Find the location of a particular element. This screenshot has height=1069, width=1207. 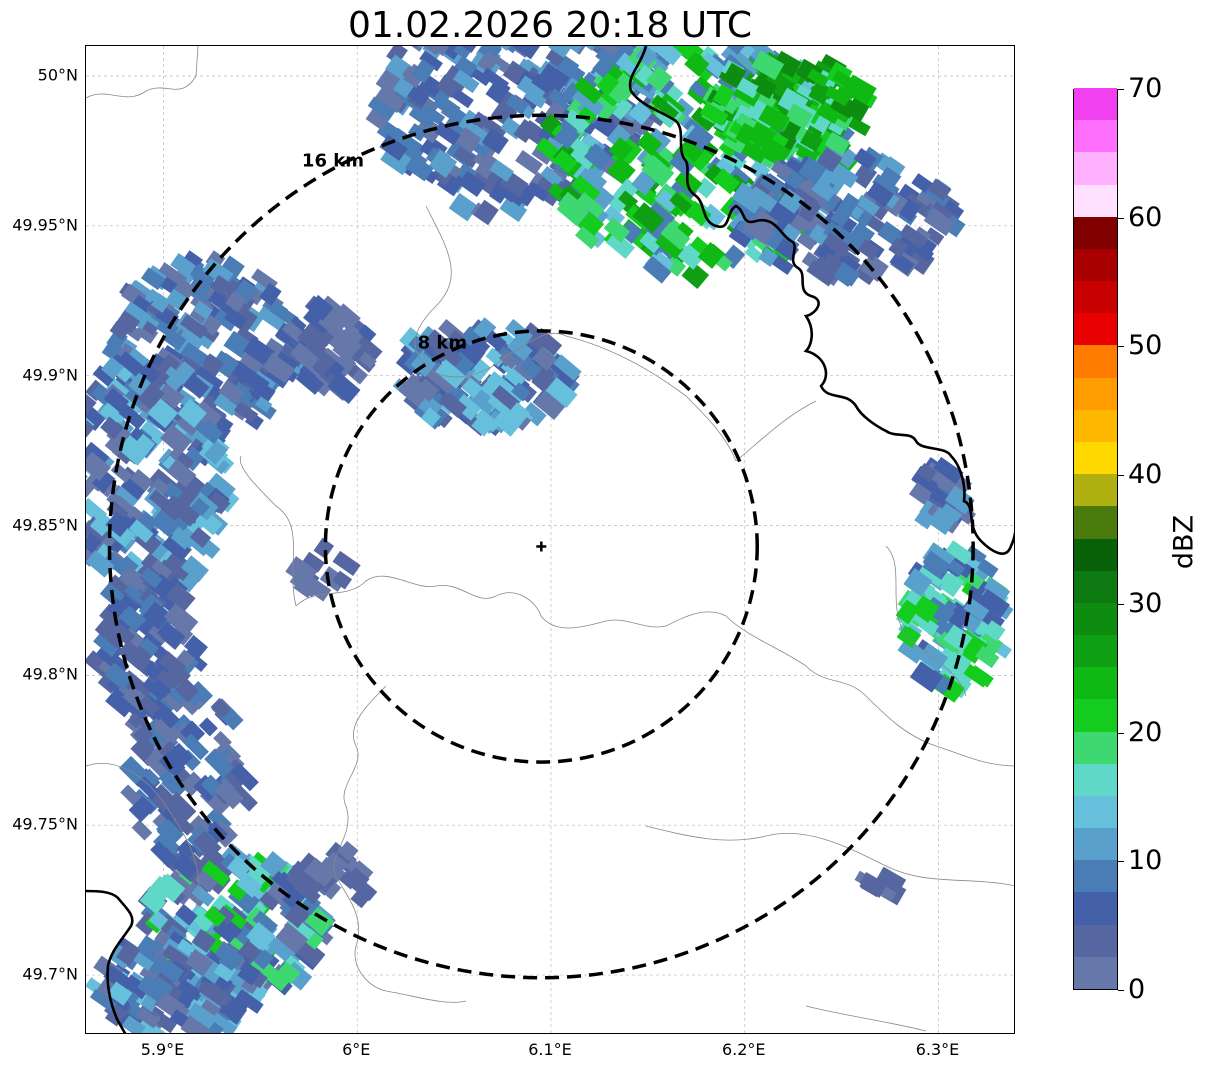

lon-tick-label: 6.1°E is located at coordinates (550, 1049).